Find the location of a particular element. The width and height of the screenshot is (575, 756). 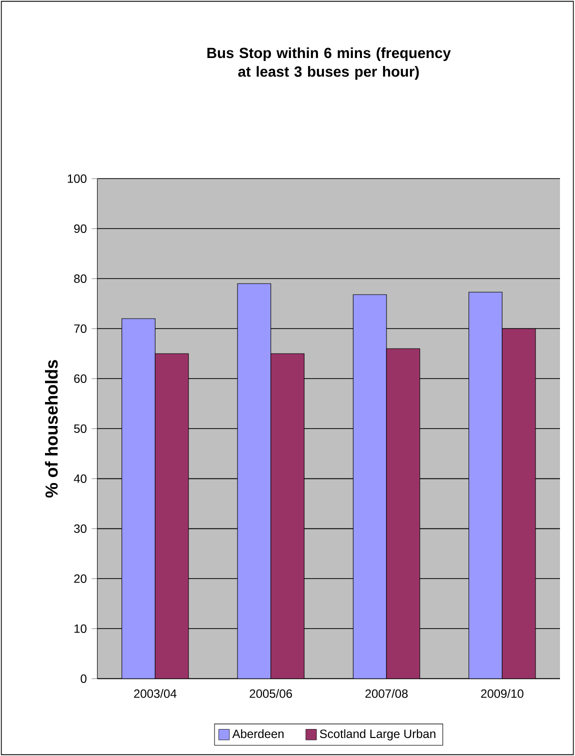

legend-label: Aberdeen is located at coordinates (258, 733).